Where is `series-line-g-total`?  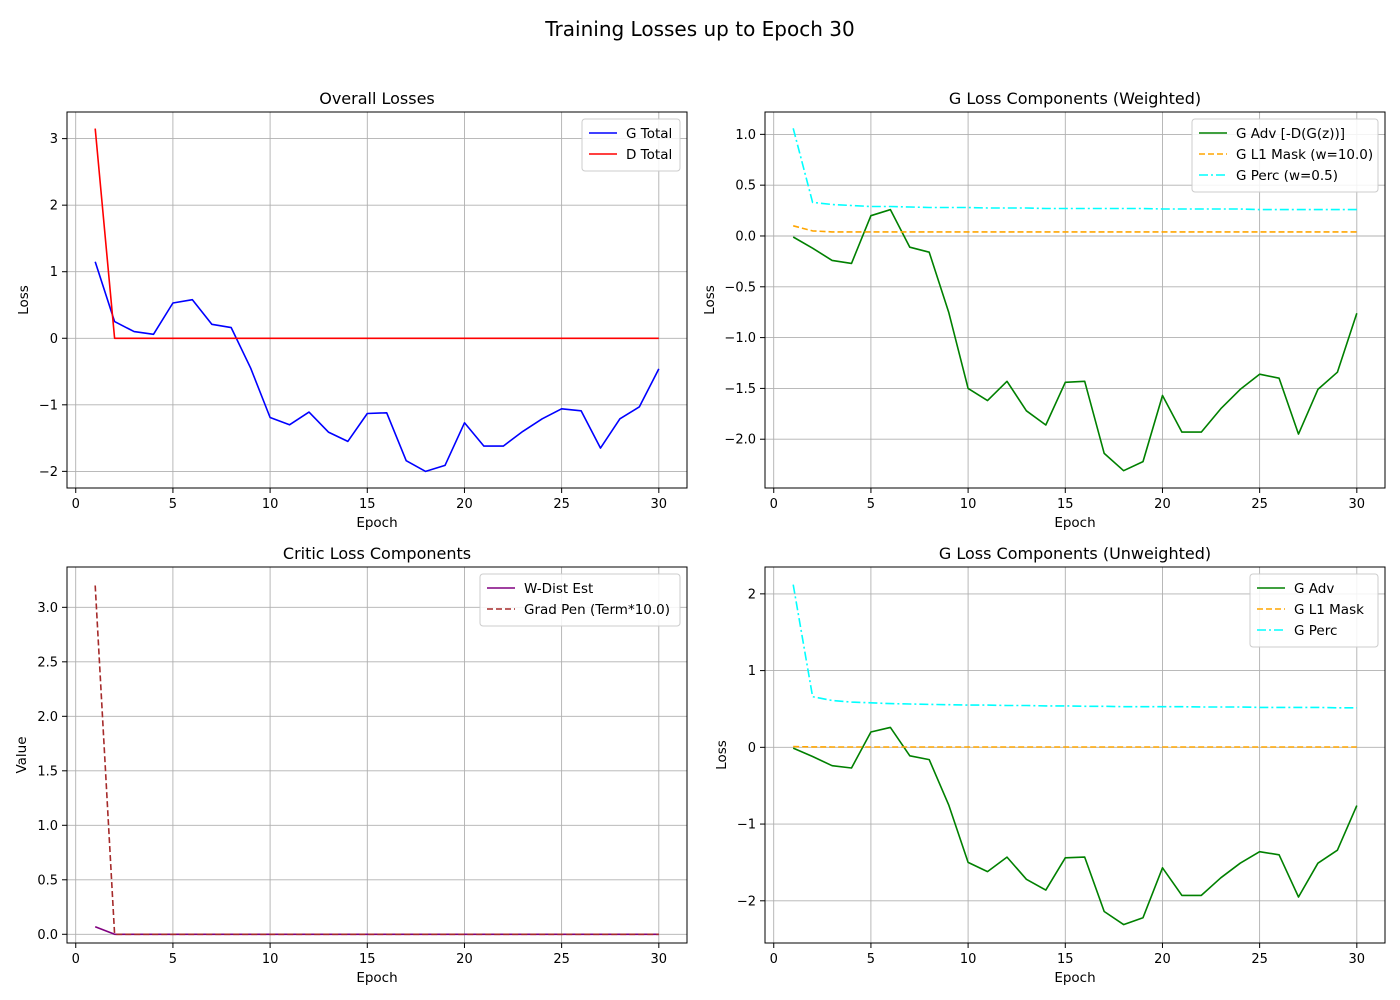 series-line-g-total is located at coordinates (377, 367).